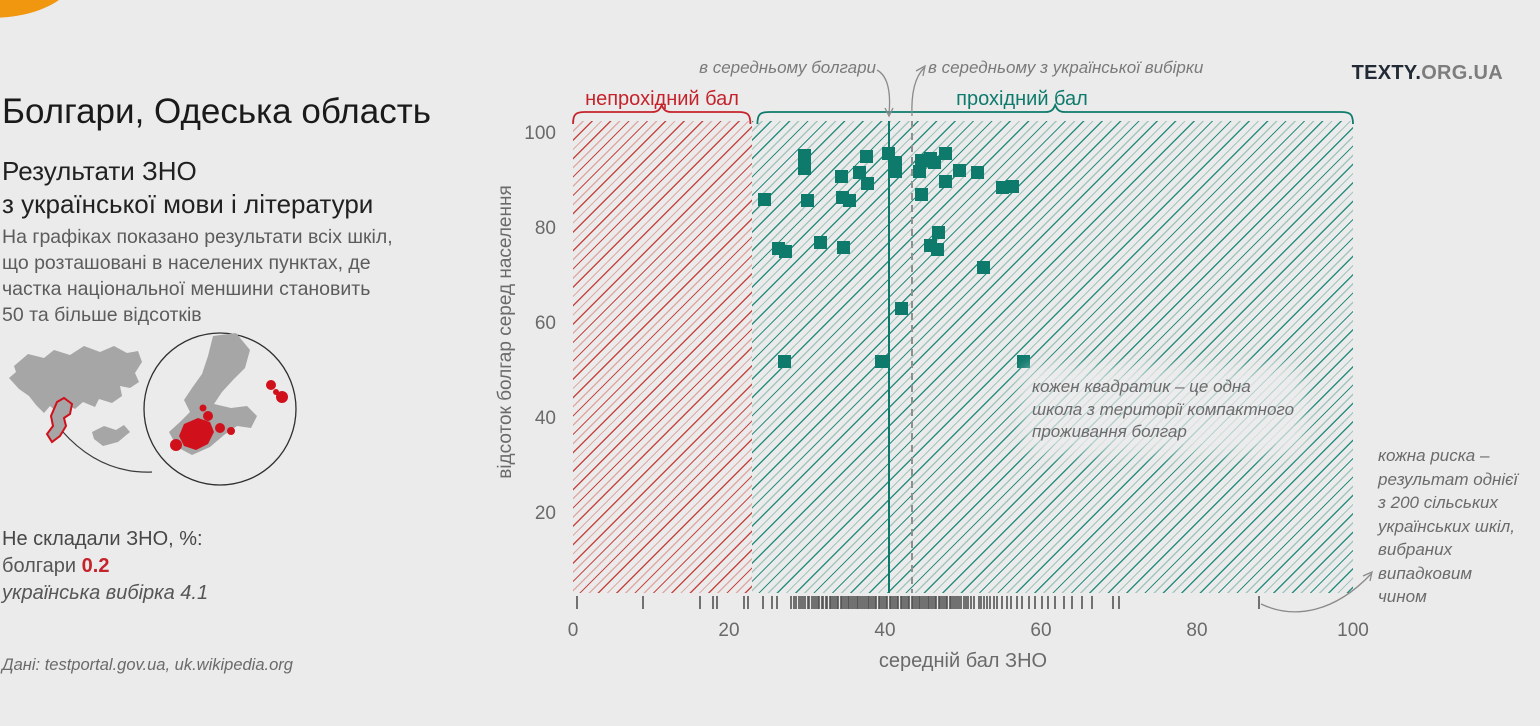  What do you see at coordinates (1386, 73) in the screenshot?
I see `logo-primary: TEXTY.` at bounding box center [1386, 73].